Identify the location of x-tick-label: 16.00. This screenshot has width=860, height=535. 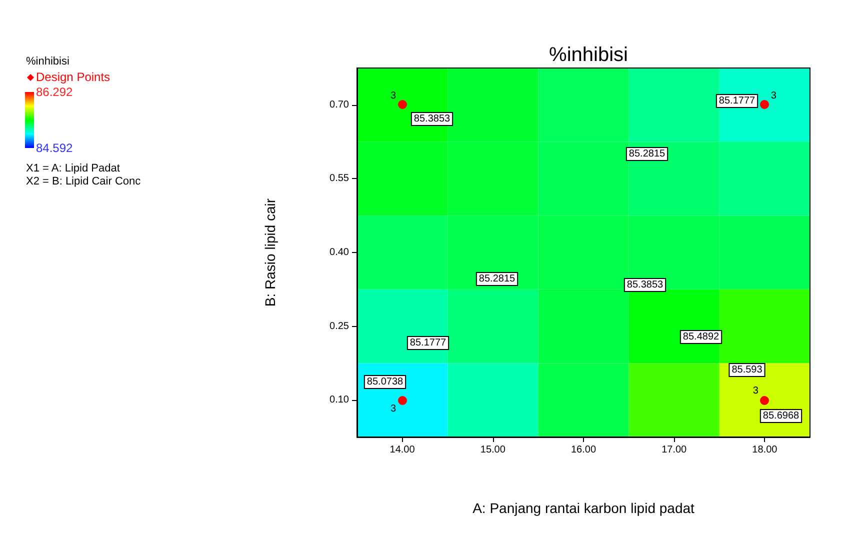
(583, 450).